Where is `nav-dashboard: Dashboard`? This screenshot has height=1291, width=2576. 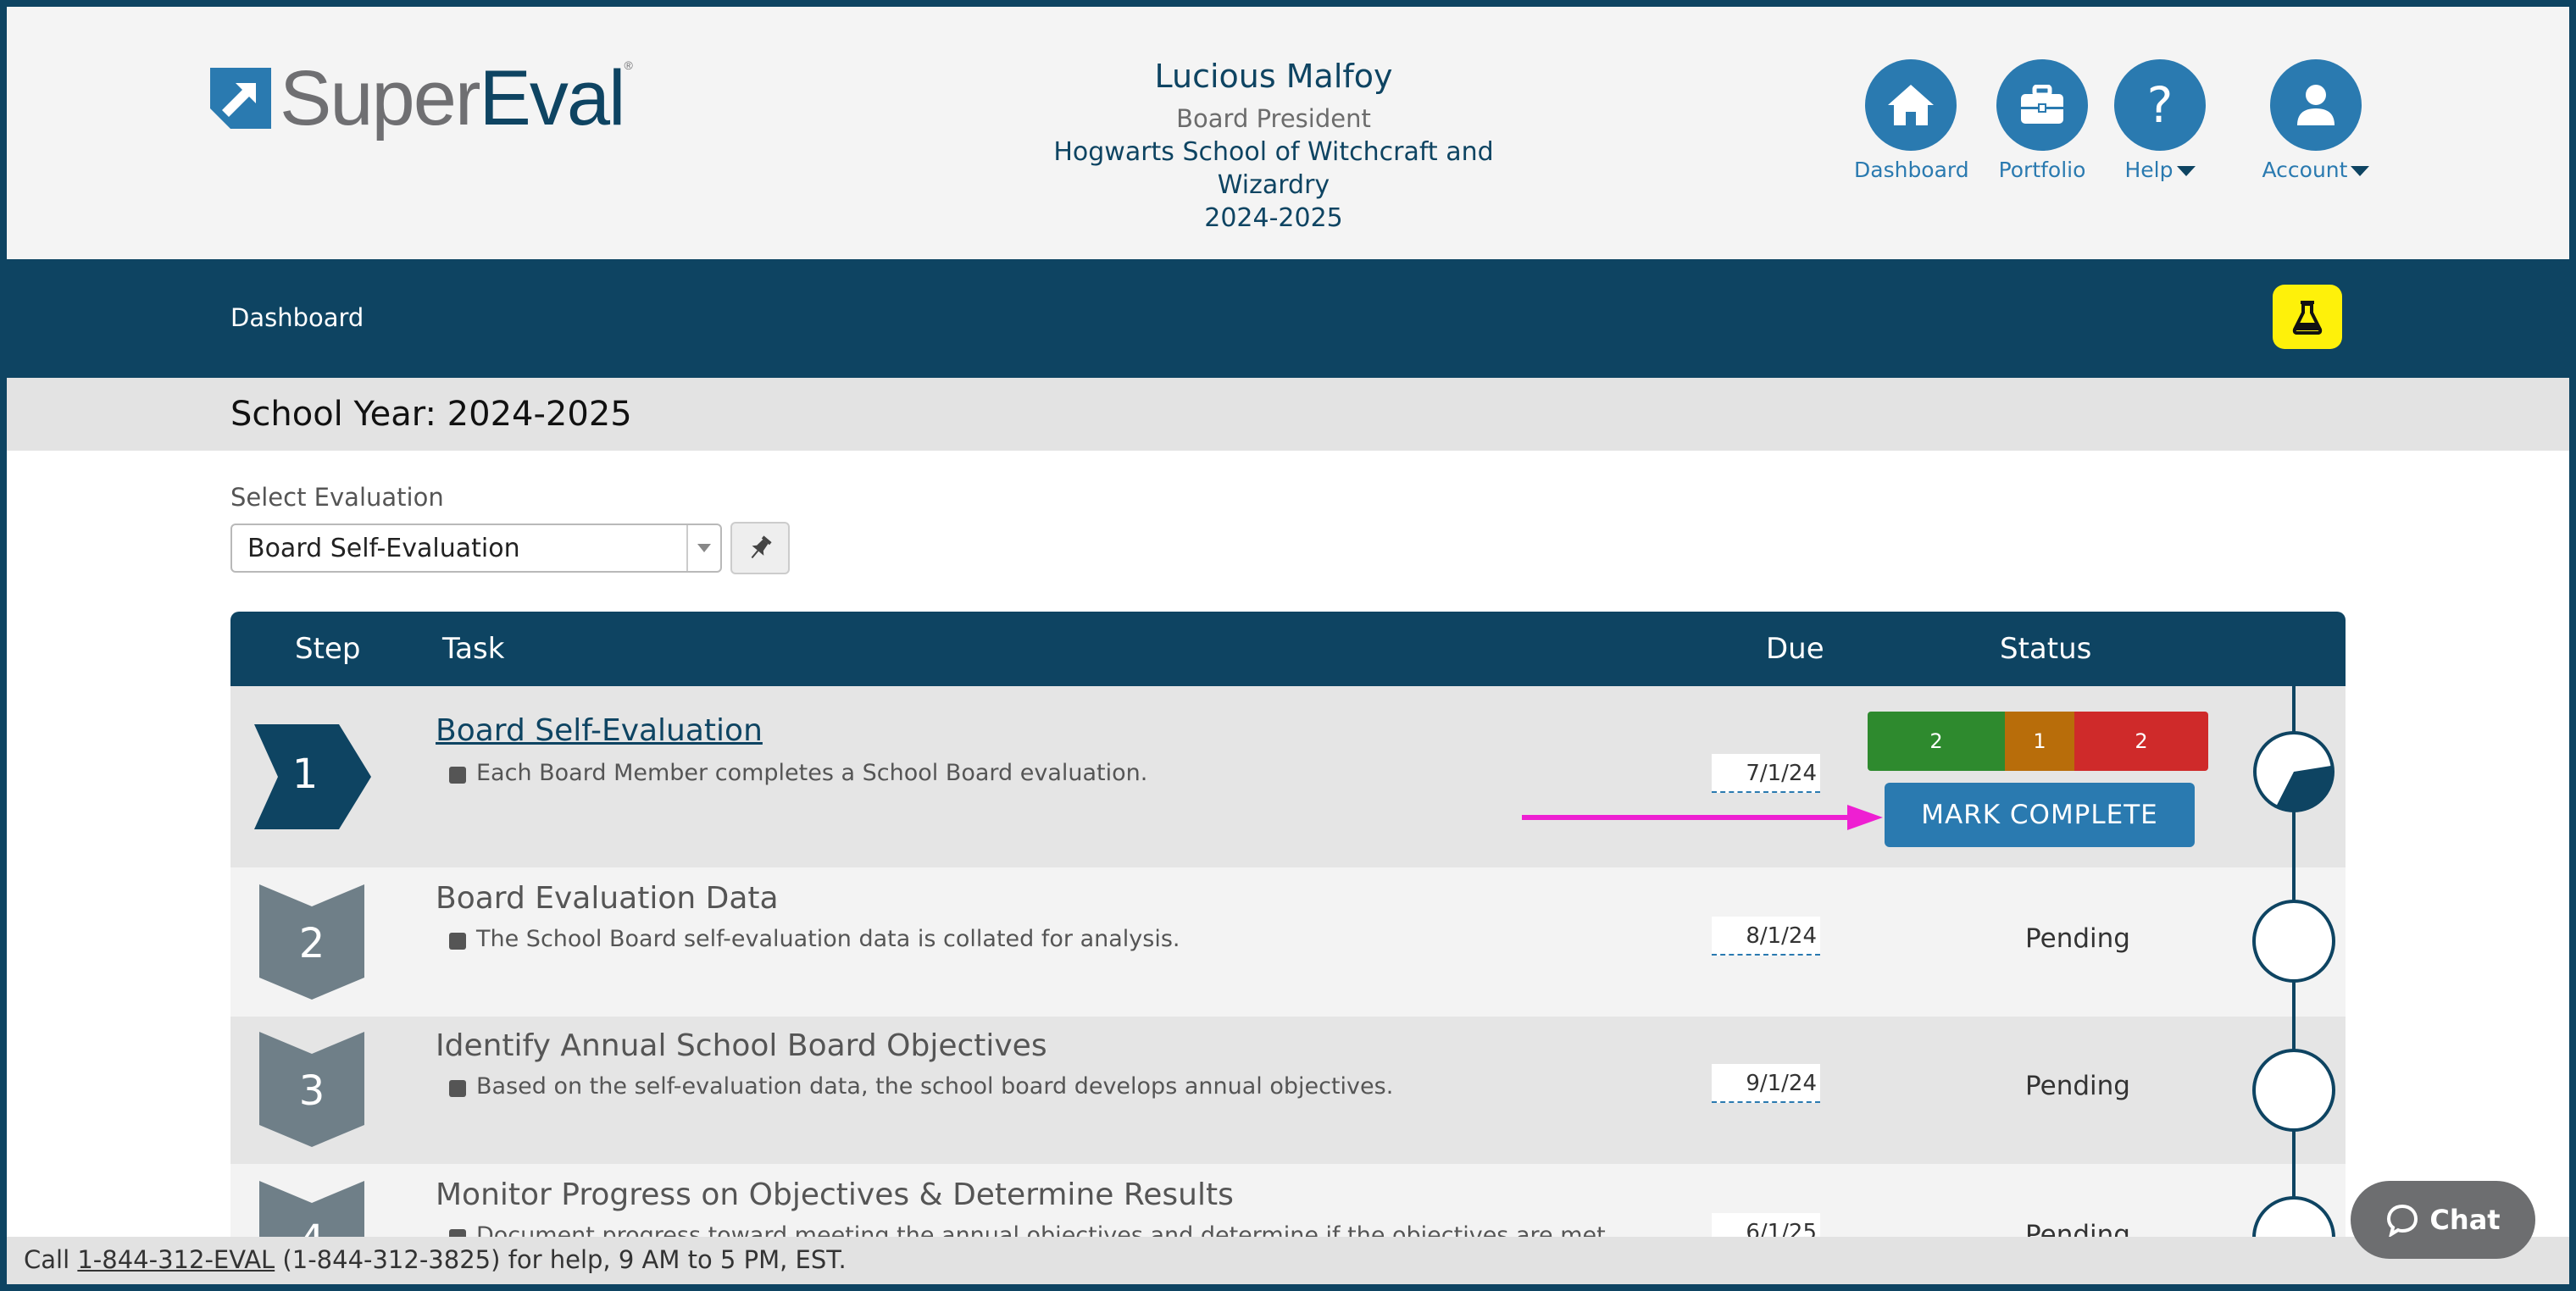 nav-dashboard: Dashboard is located at coordinates (1911, 120).